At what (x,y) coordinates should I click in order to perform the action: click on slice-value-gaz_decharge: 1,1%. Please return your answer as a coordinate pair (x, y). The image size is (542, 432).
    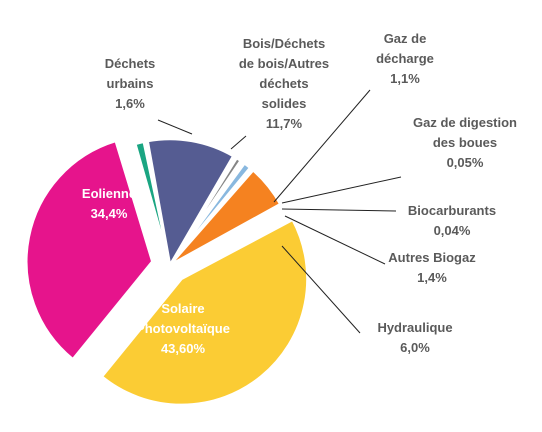
    Looking at the image, I should click on (405, 78).